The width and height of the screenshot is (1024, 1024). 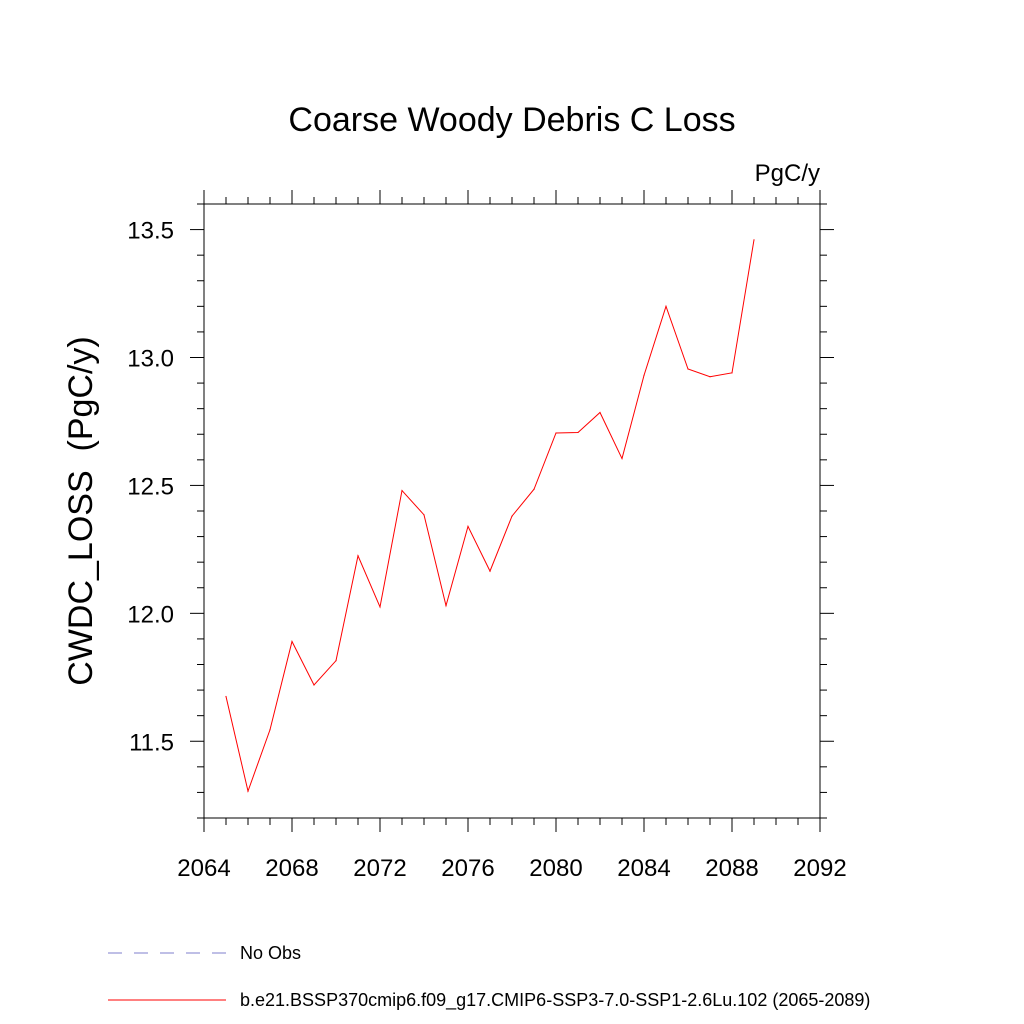 What do you see at coordinates (643, 868) in the screenshot?
I see `x-tick-label: 2084` at bounding box center [643, 868].